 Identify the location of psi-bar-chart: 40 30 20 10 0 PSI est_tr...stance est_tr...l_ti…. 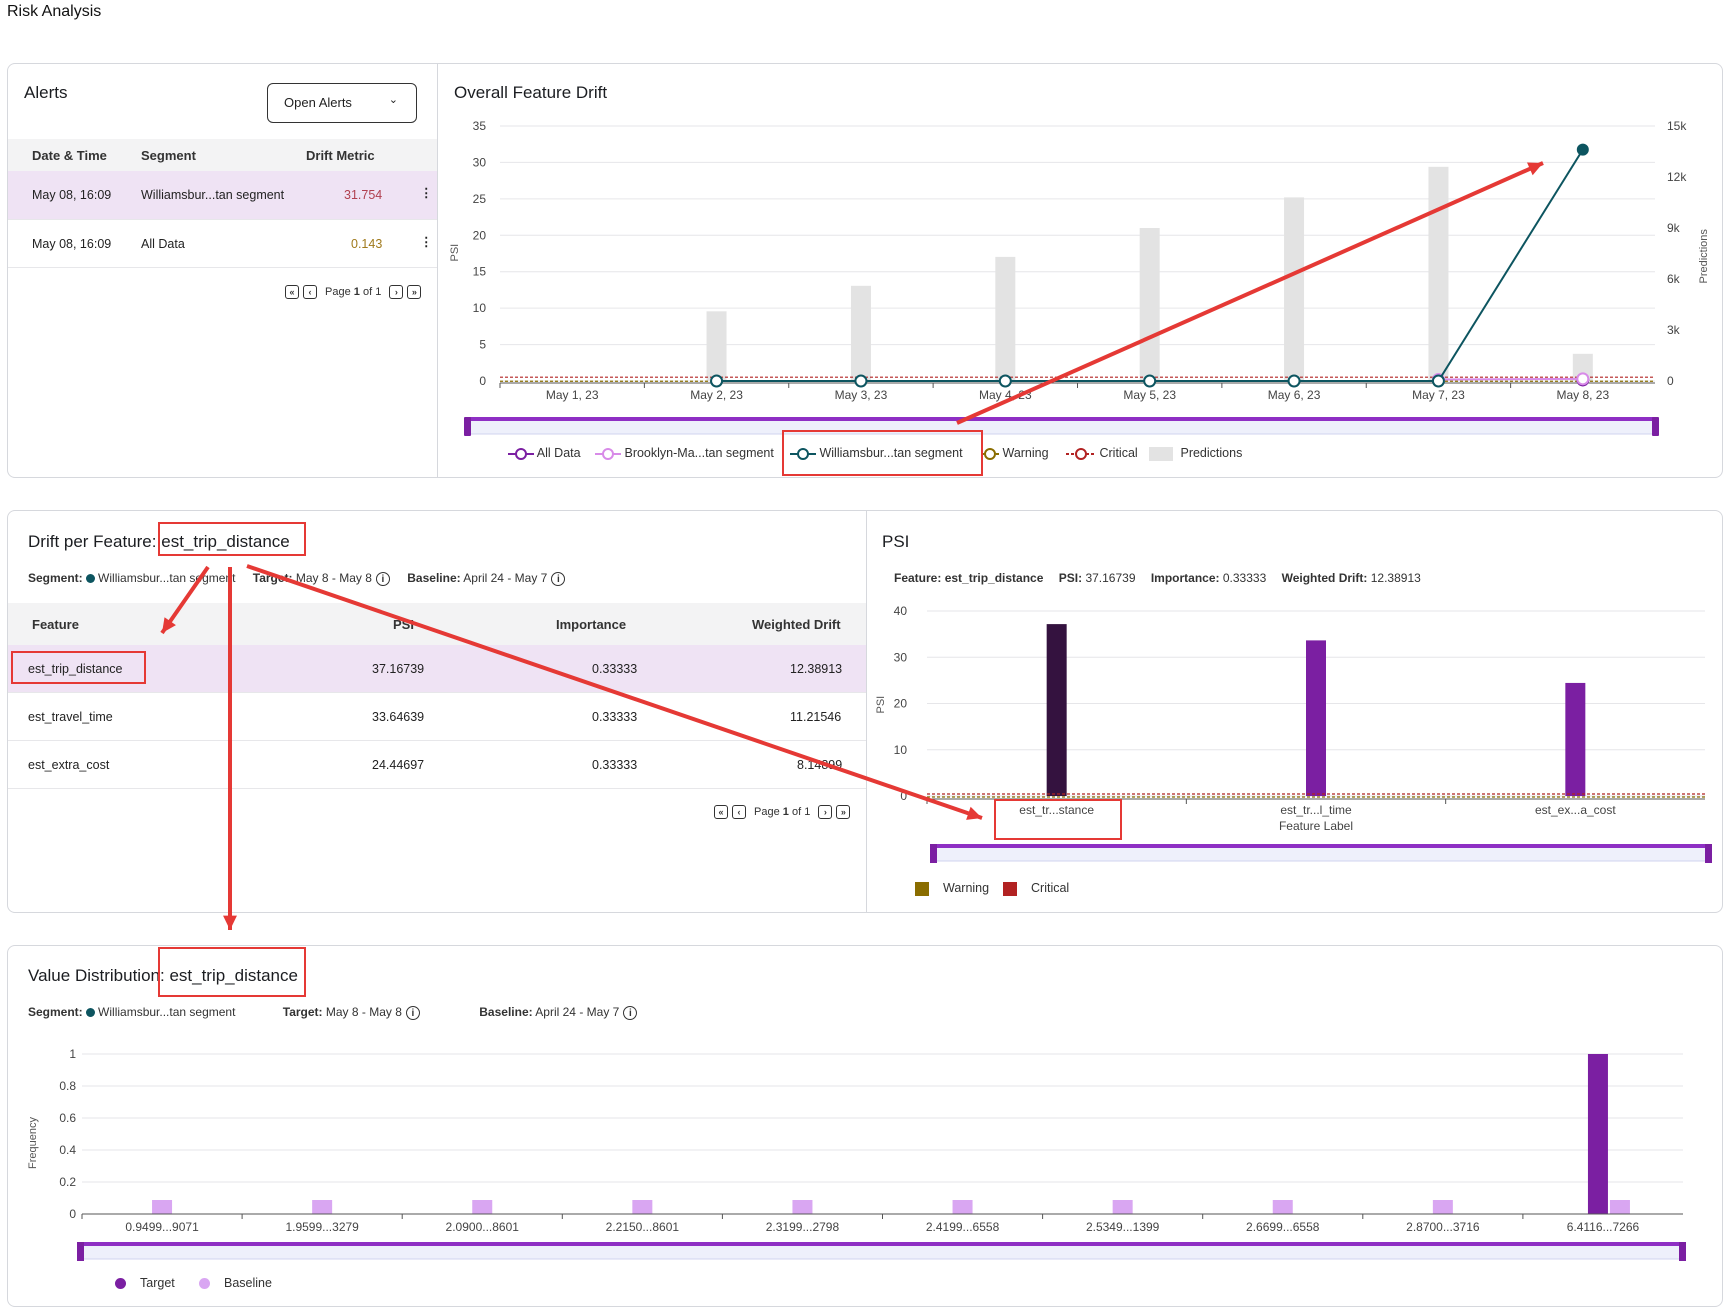
(1293, 733).